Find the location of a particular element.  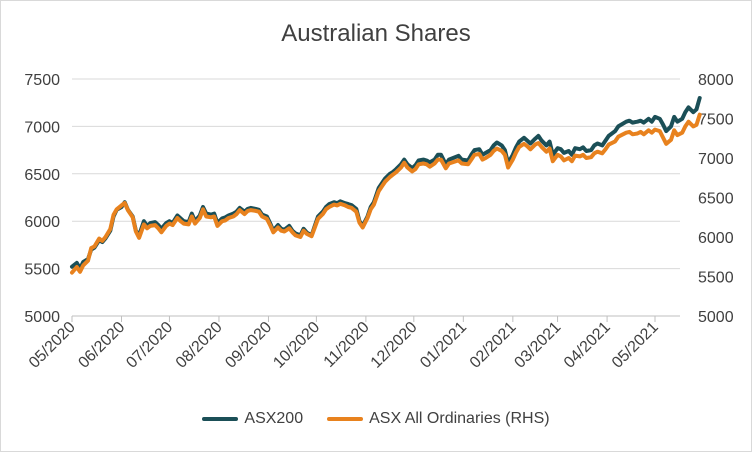

x-tick-label: 05/2020 is located at coordinates (52, 345).